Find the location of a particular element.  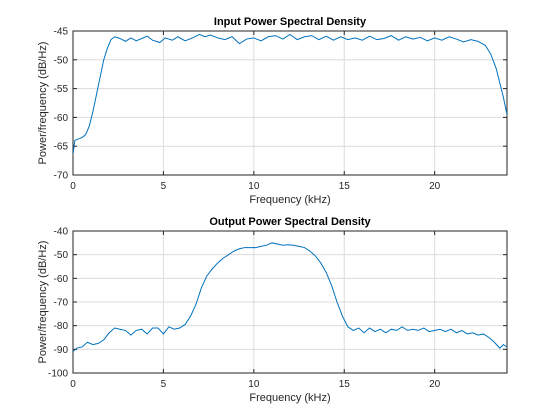

chart-title: Output Power Spectral Density is located at coordinates (290, 222).